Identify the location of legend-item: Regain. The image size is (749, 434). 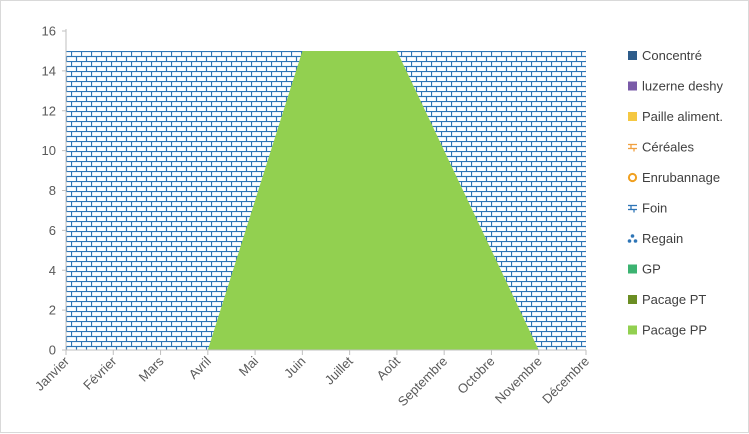
(655, 238).